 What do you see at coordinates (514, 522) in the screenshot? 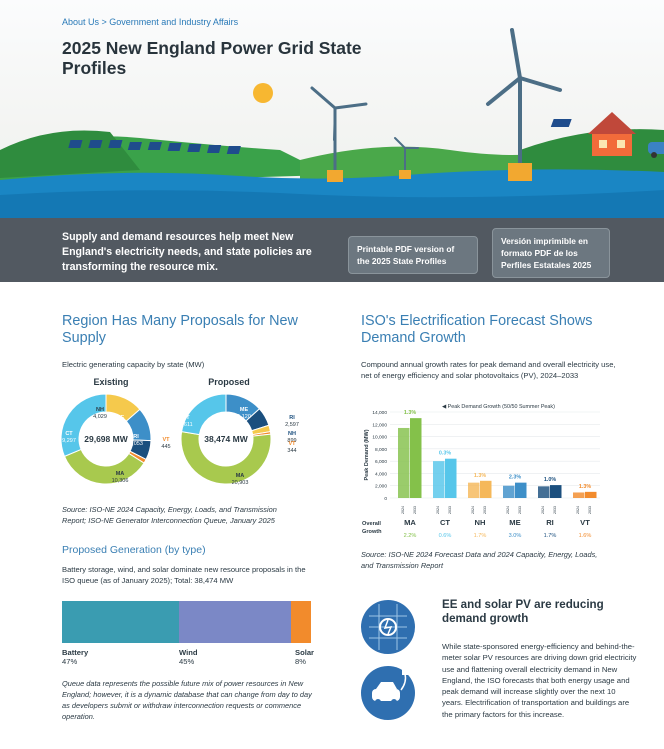
I see `category-label-me: ME` at bounding box center [514, 522].